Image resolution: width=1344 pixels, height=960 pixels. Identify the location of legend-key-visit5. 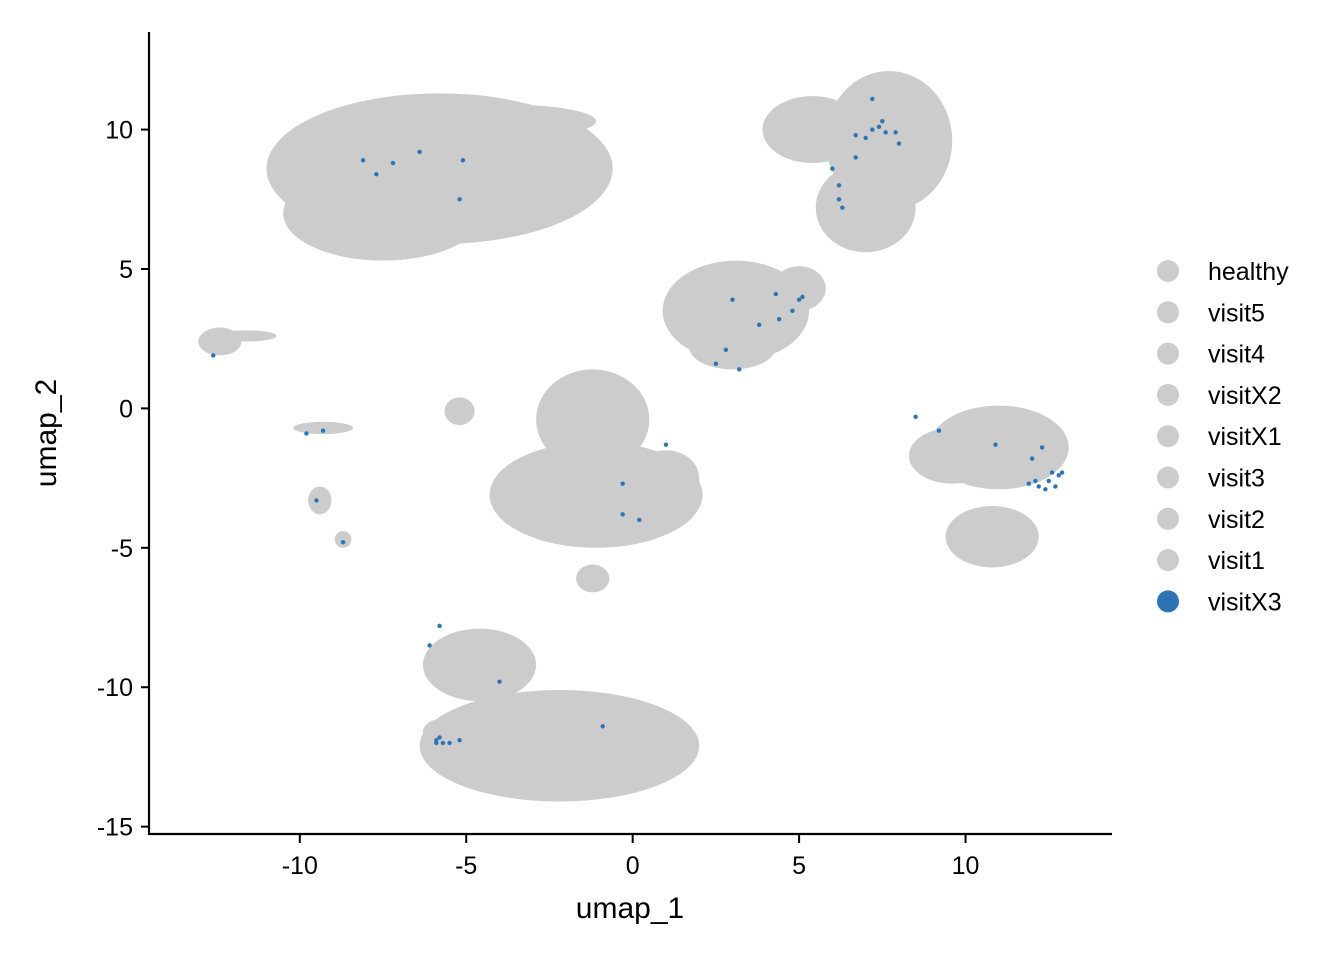
(1168, 312).